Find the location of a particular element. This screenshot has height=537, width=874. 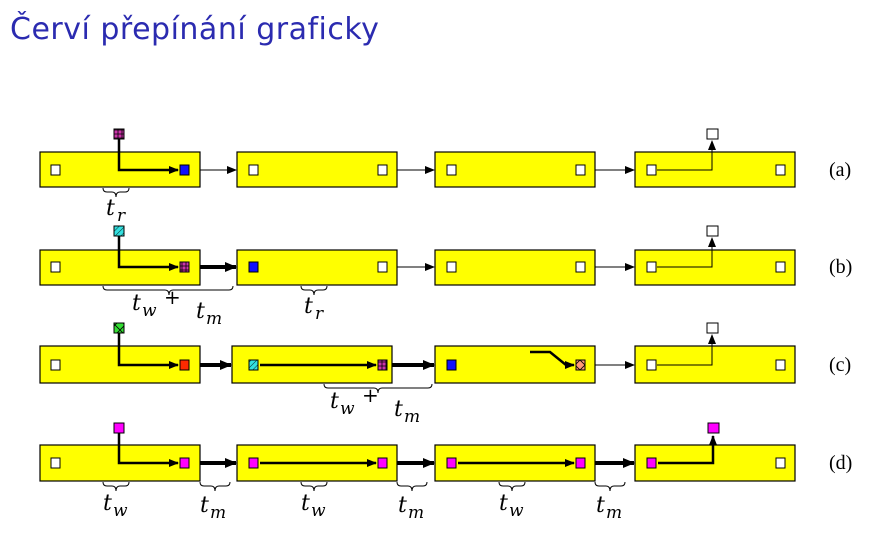

row-label: (d) is located at coordinates (840, 463).